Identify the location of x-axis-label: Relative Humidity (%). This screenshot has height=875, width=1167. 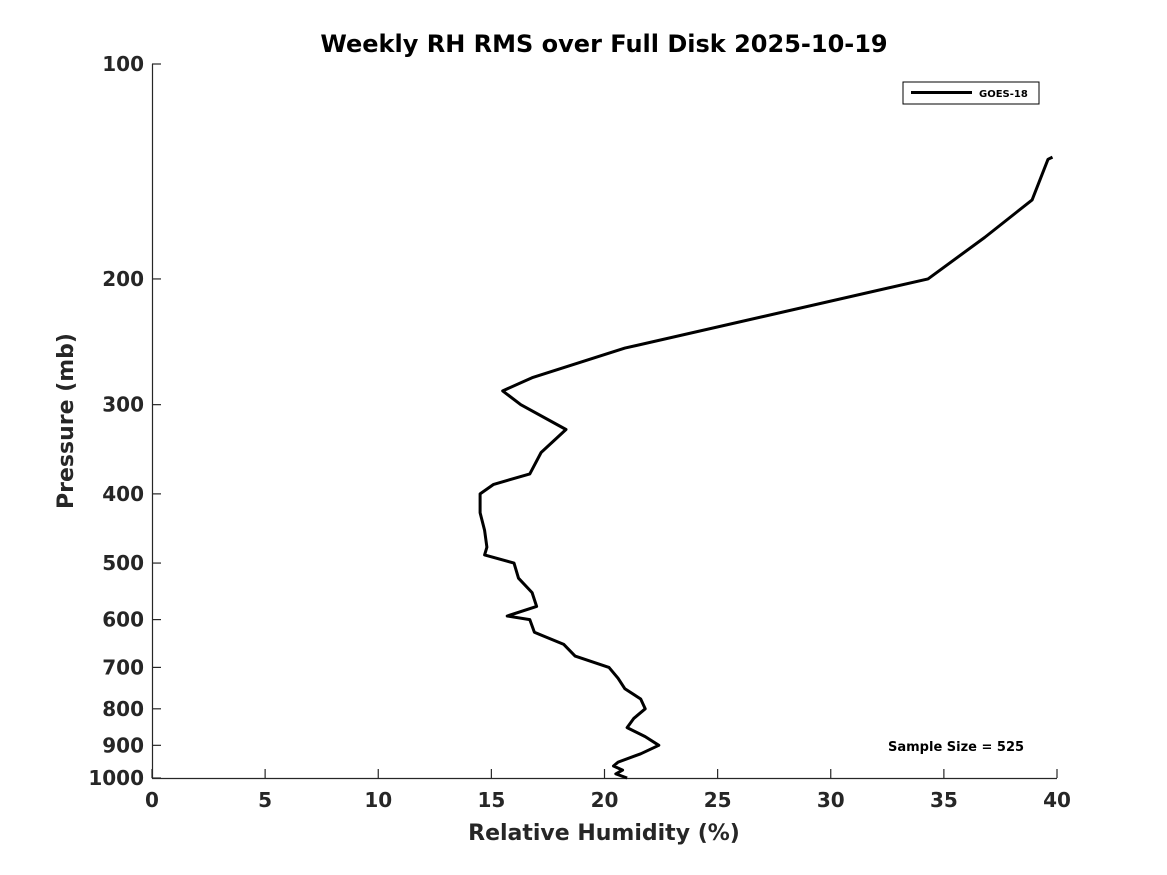
(604, 833).